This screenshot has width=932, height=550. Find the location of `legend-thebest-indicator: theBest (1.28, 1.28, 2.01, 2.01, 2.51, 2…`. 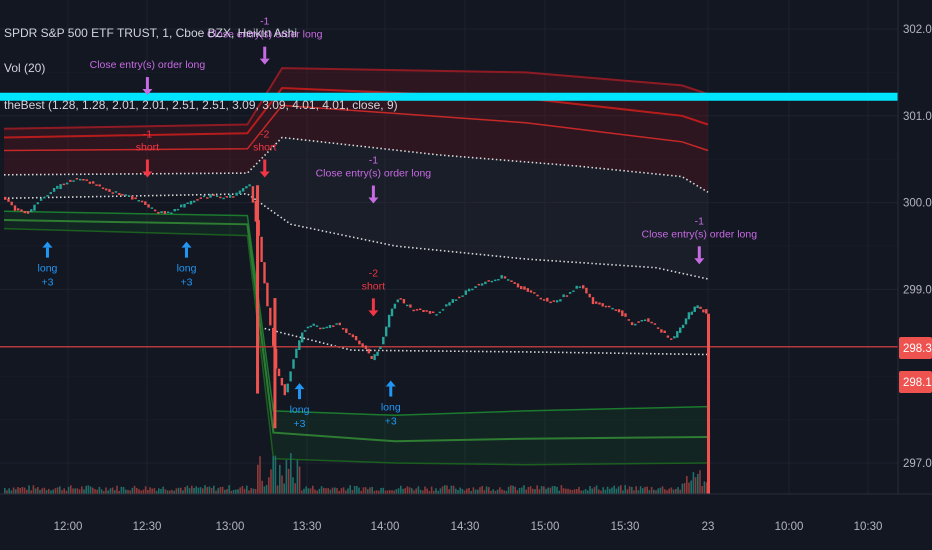

legend-thebest-indicator: theBest (1.28, 1.28, 2.01, 2.01, 2.51, 2… is located at coordinates (201, 105).